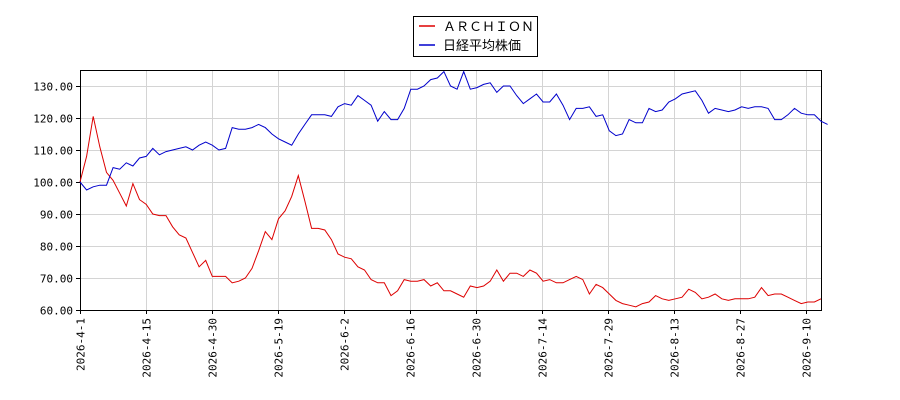 This screenshot has width=900, height=400. What do you see at coordinates (147, 348) in the screenshot?
I see `x-tick-label: 2026-4-15` at bounding box center [147, 348].